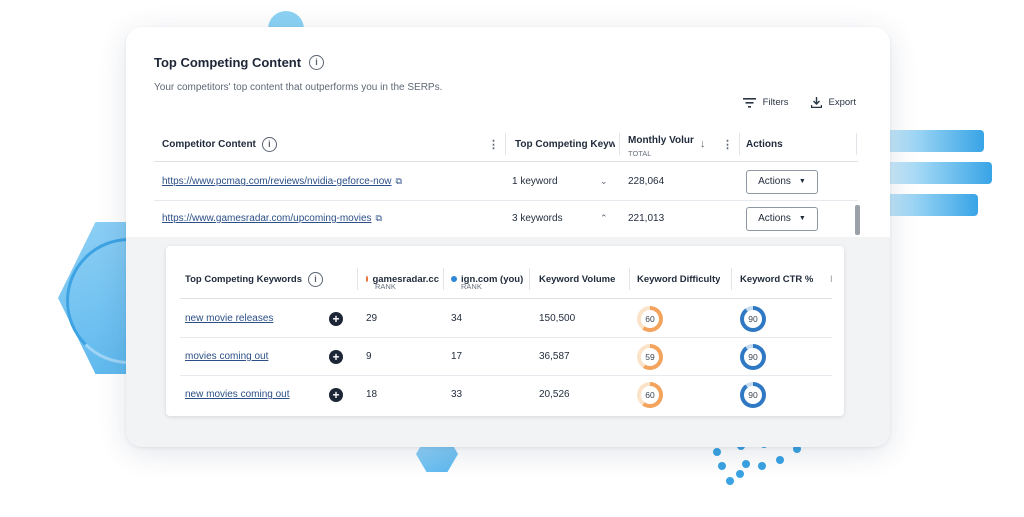 The image size is (1024, 517). What do you see at coordinates (537, 218) in the screenshot?
I see `keyword-count: 3 keywords` at bounding box center [537, 218].